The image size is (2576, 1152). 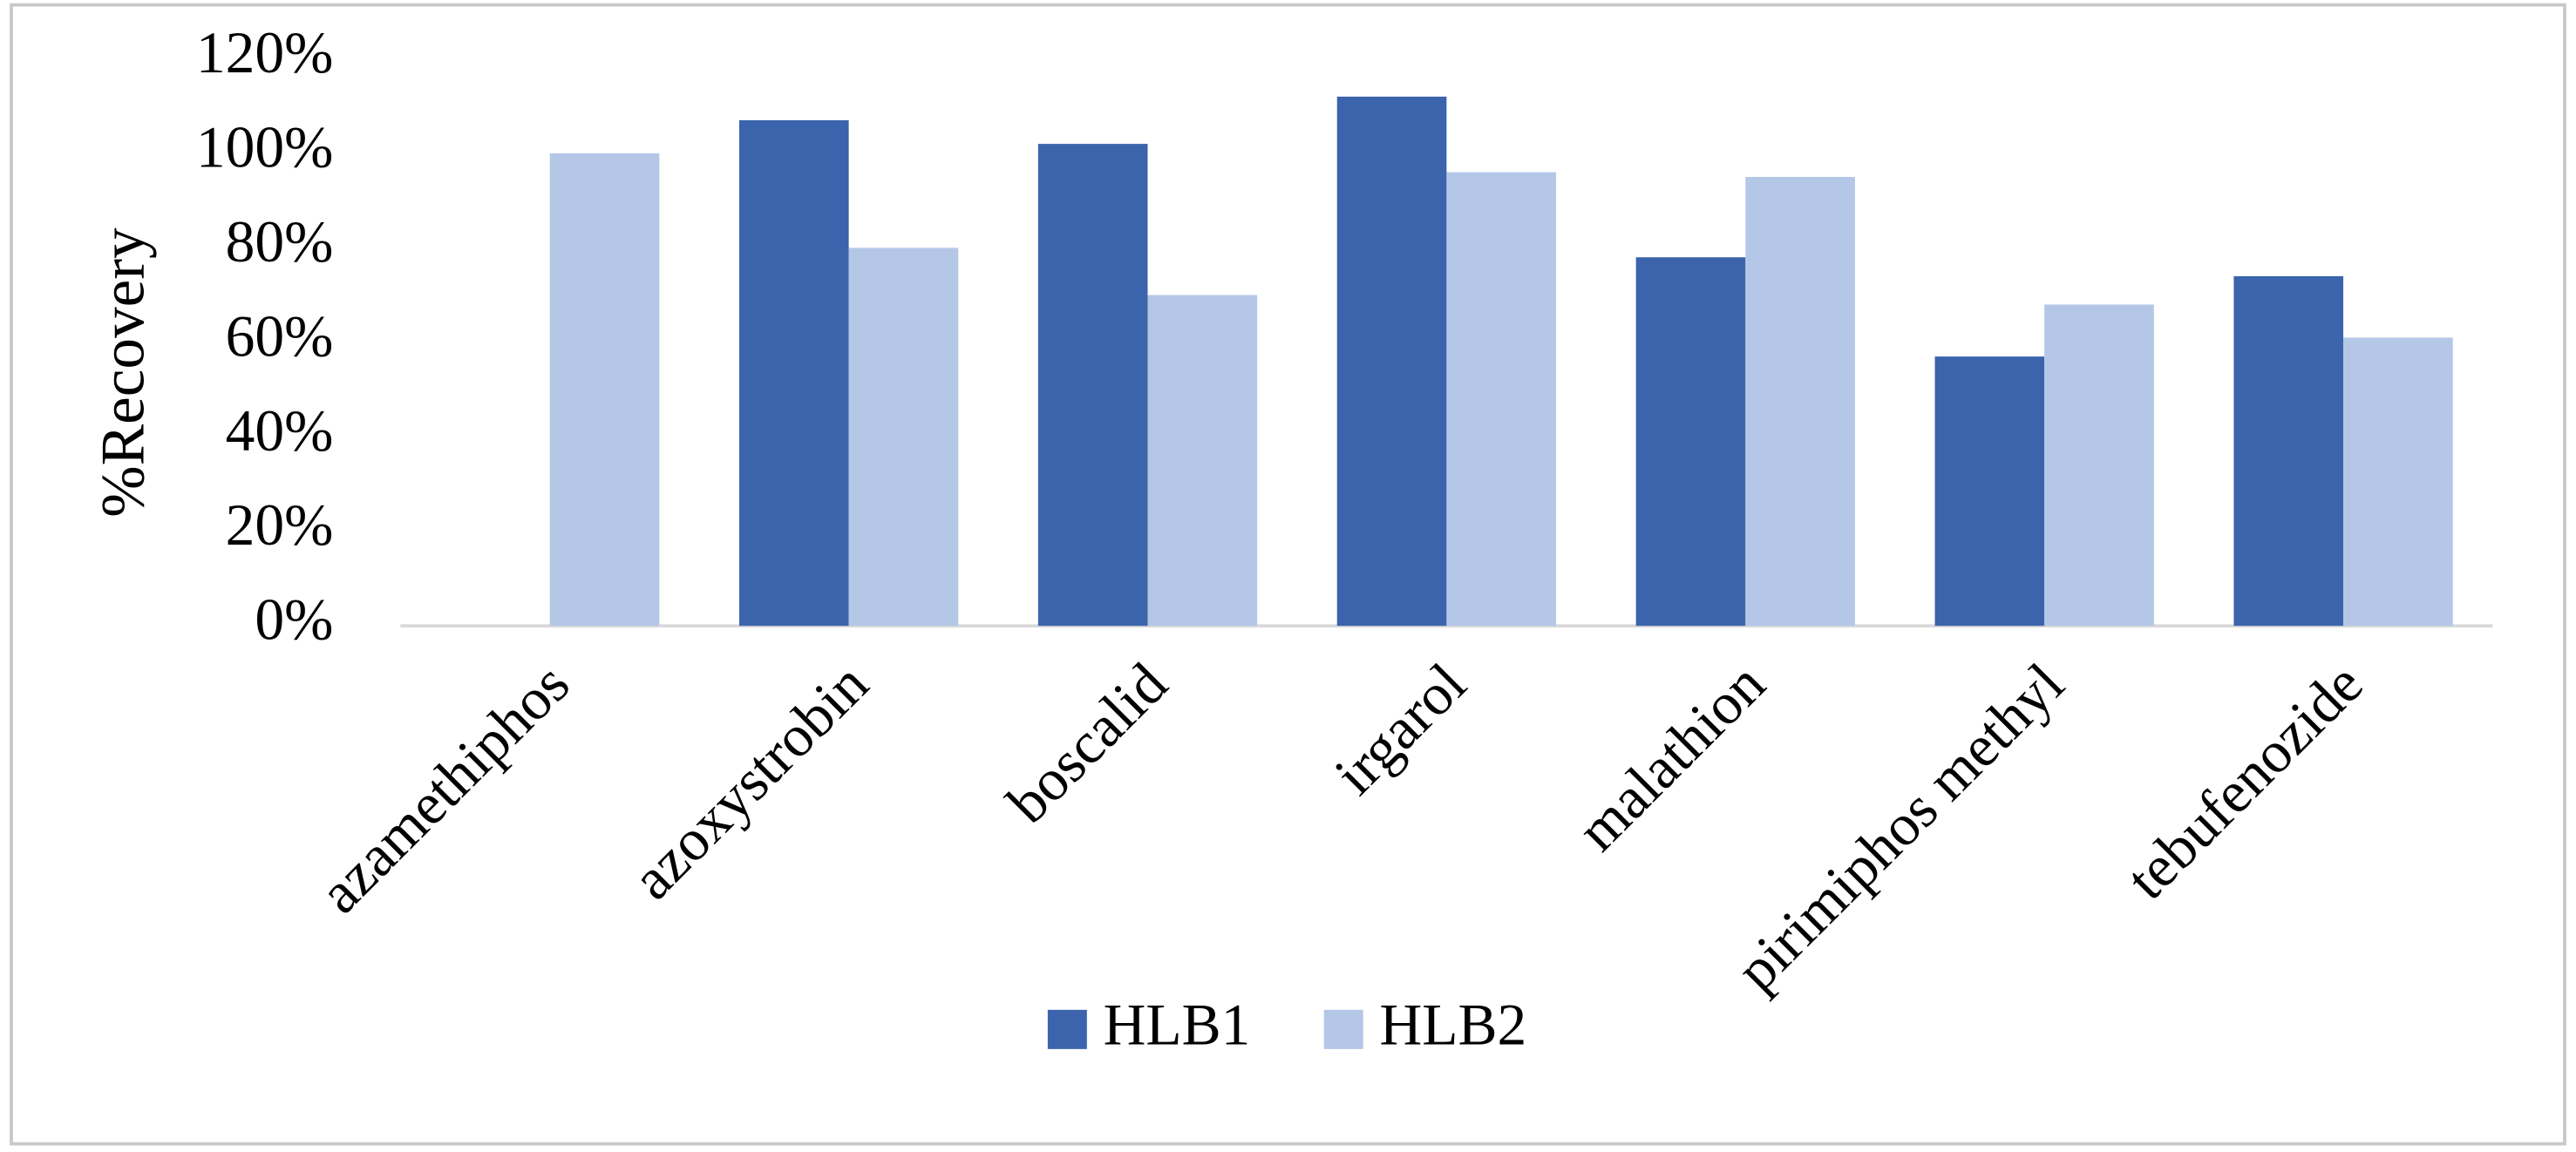 What do you see at coordinates (294, 620) in the screenshot?
I see `y-tick-label: 0%` at bounding box center [294, 620].